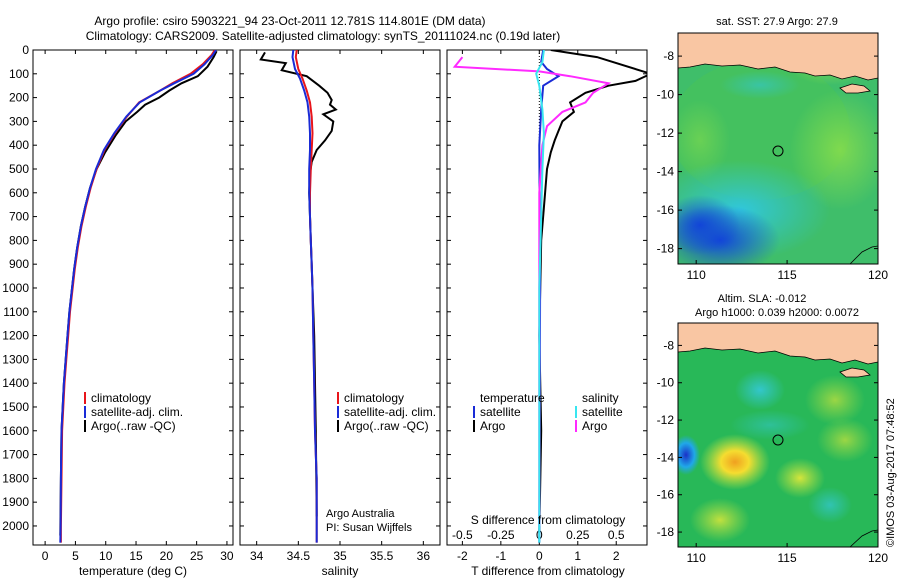 This screenshot has height=580, width=900. Describe the element at coordinates (493, 426) in the screenshot. I see `difference-legend-t-argo: Argo` at that location.